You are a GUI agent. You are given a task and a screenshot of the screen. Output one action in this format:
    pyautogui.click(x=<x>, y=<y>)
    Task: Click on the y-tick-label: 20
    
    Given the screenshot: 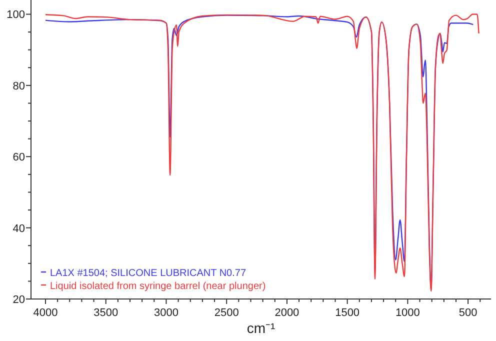 What is the action you would take?
    pyautogui.click(x=18, y=300)
    